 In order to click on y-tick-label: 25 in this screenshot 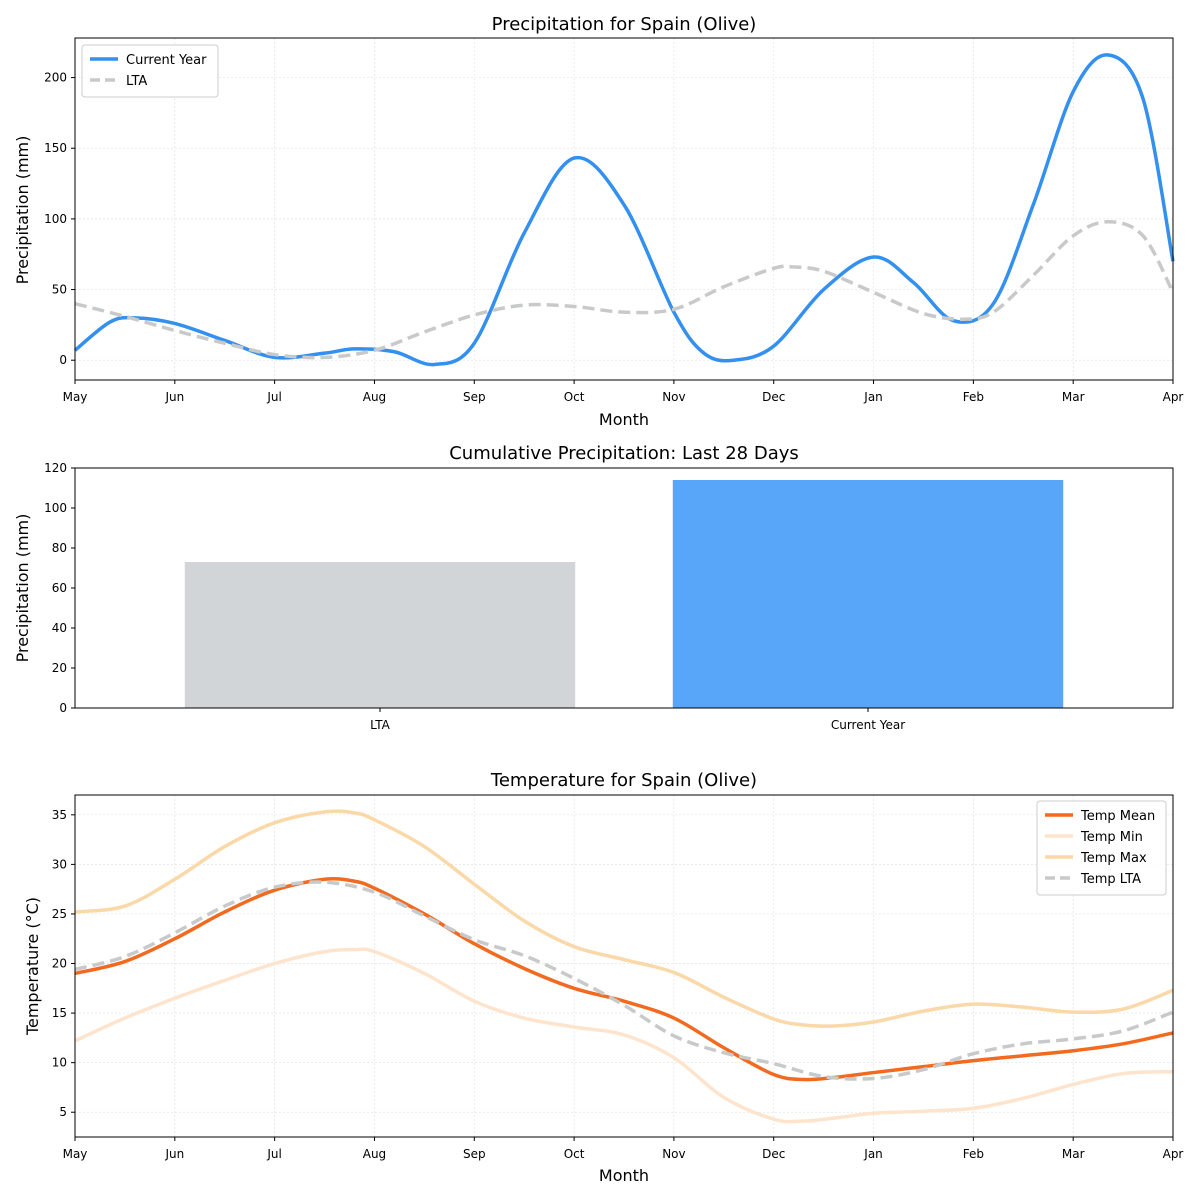, I will do `click(59, 914)`.